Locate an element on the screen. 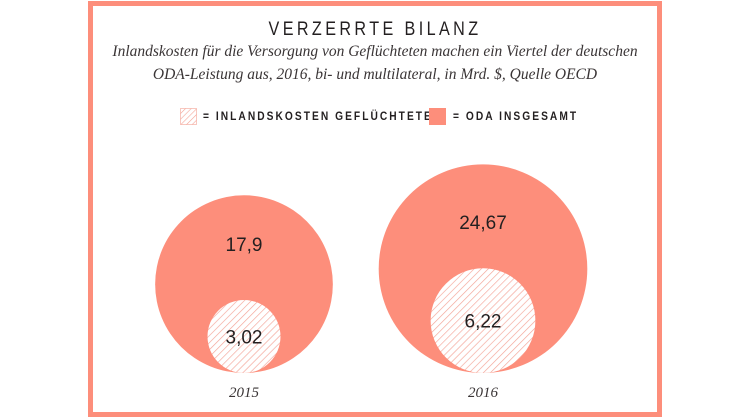 The image size is (750, 420). legend-label-inlandskosten: = INLANDSKOSTEN GEFLÜCHTETE is located at coordinates (318, 116).